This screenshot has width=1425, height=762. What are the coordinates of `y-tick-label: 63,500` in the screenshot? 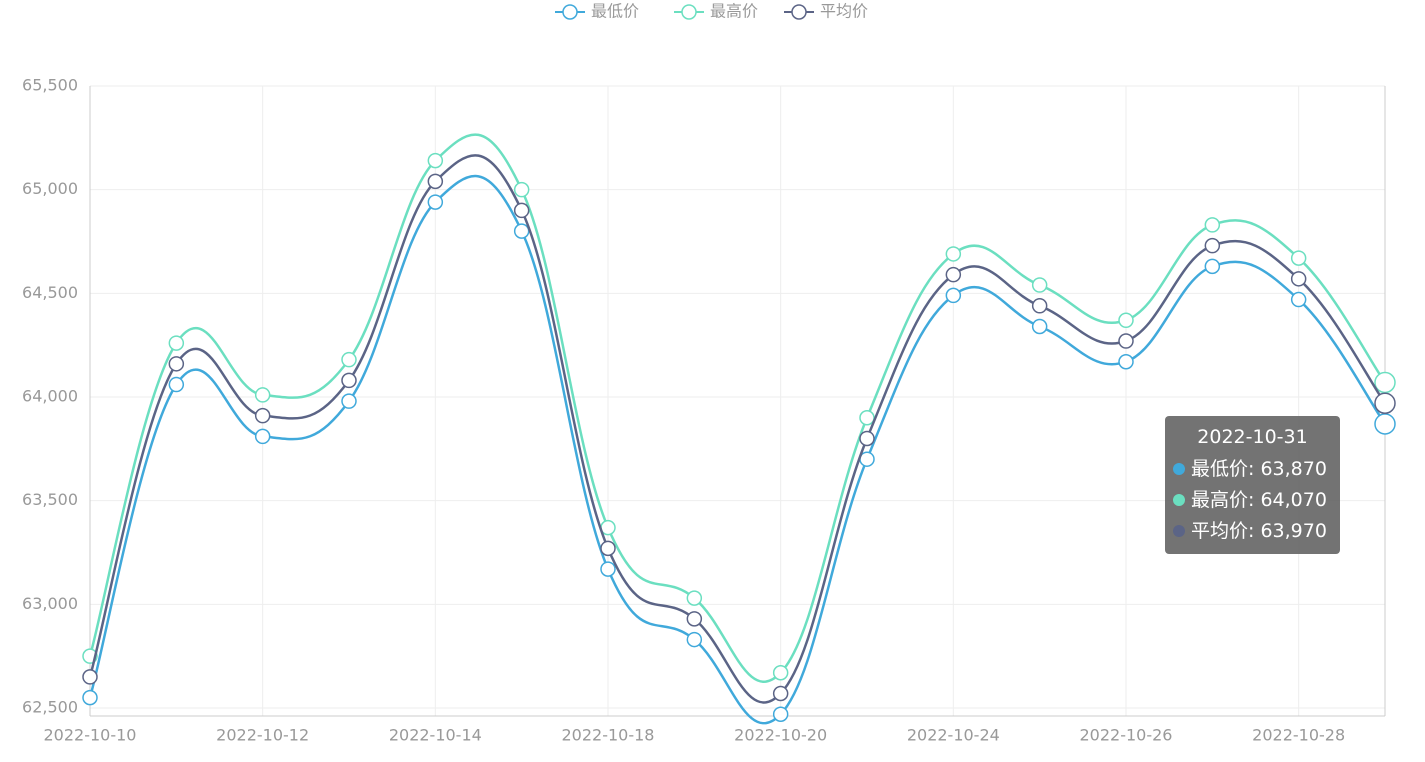 It's located at (50, 499).